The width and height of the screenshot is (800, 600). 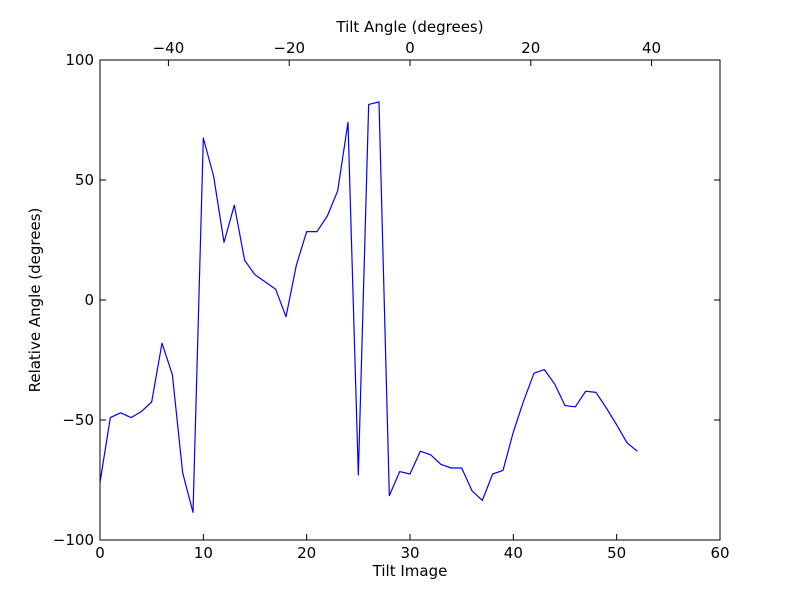 I want to click on y-tick-label: −100, so click(x=73, y=540).